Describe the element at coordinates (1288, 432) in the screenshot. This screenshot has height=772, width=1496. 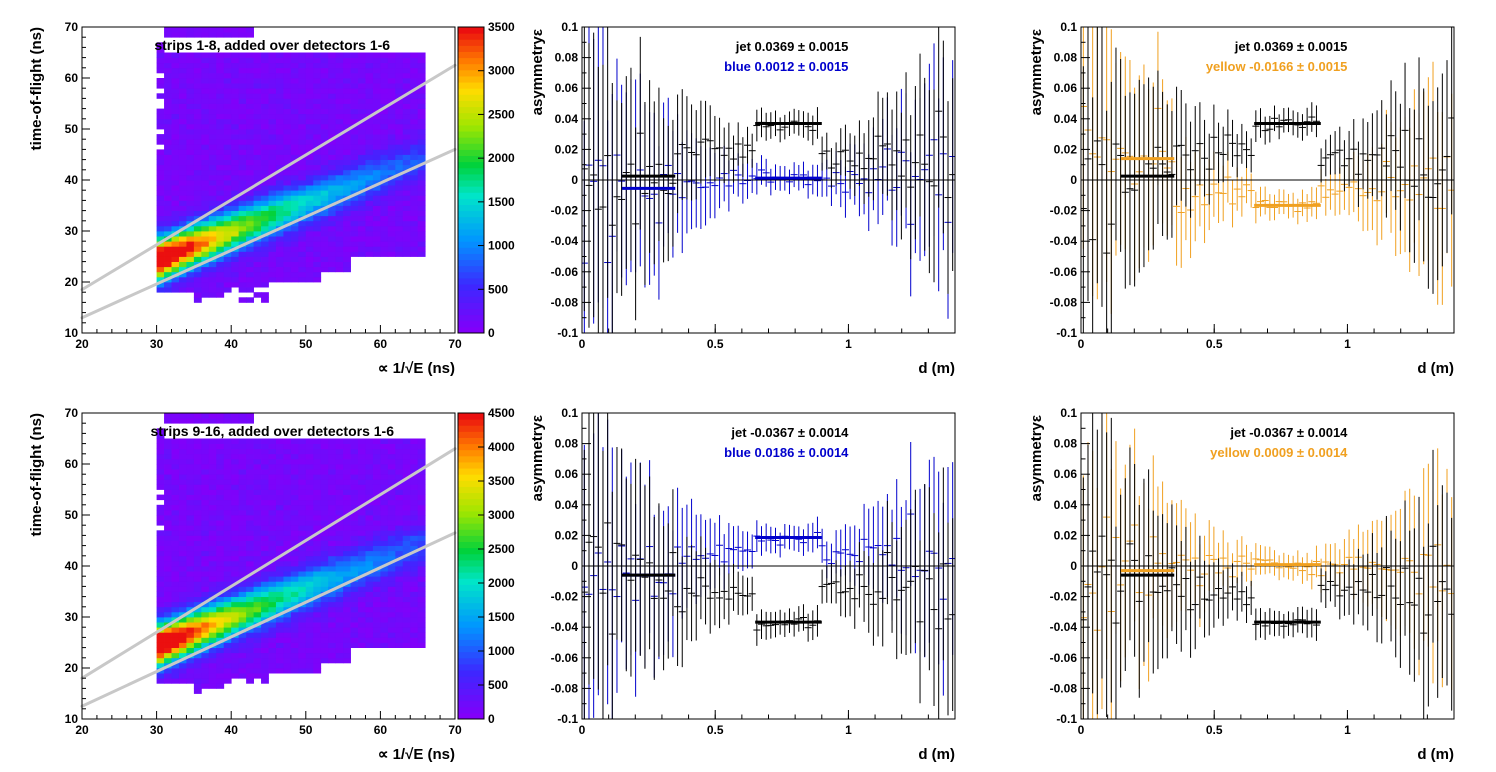
I see `legend-entry: jet -0.0367 ± 0.0014` at that location.